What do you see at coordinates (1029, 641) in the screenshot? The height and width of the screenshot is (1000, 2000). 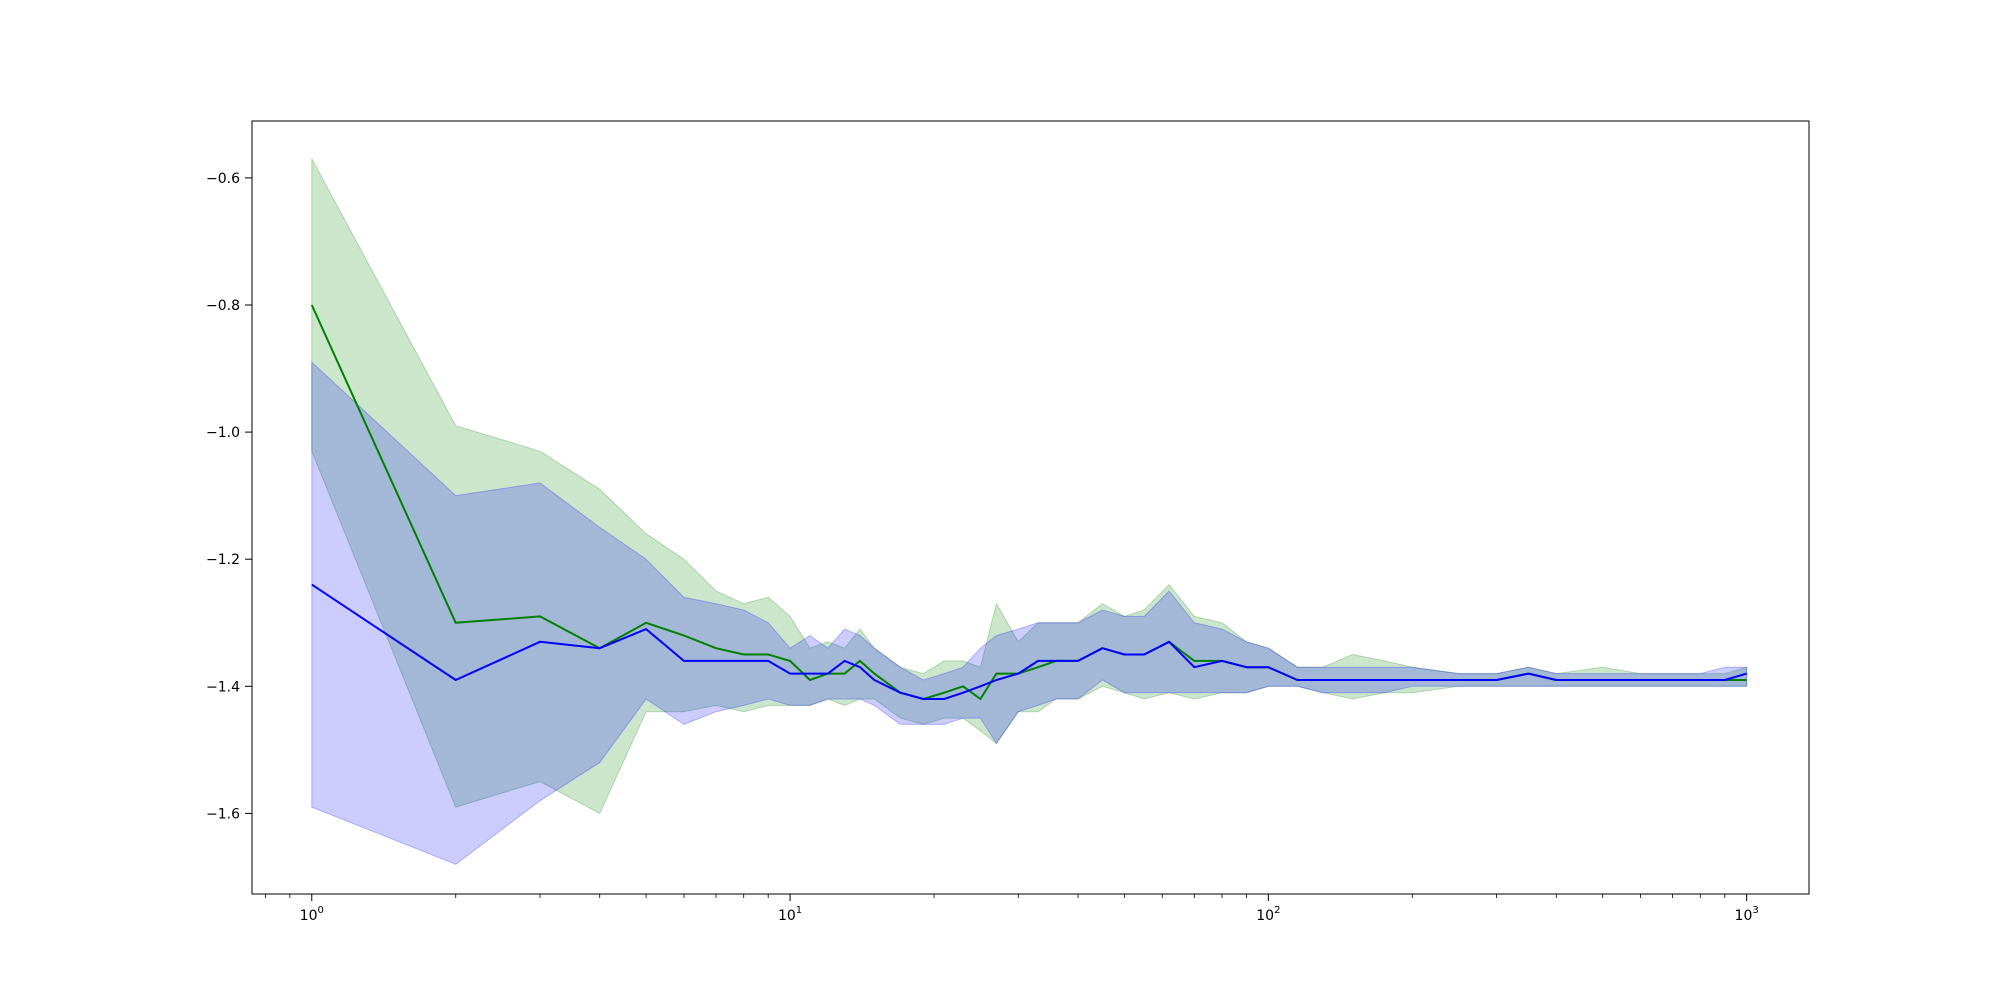 I see `series-2-line` at bounding box center [1029, 641].